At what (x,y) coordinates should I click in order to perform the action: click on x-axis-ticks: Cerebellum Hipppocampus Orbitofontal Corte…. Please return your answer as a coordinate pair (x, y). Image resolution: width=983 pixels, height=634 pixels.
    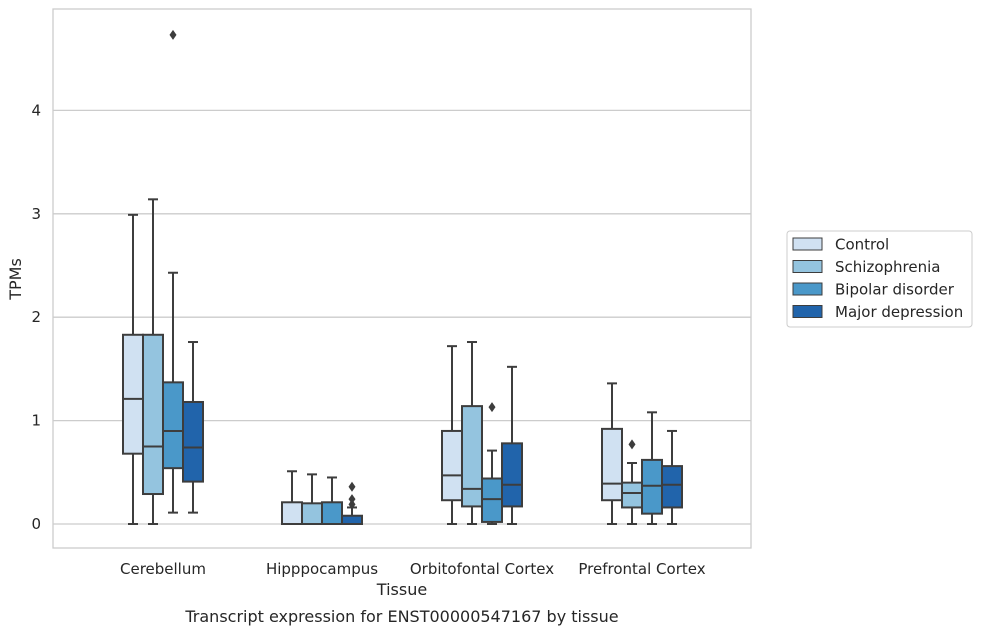
    Looking at the image, I should click on (413, 569).